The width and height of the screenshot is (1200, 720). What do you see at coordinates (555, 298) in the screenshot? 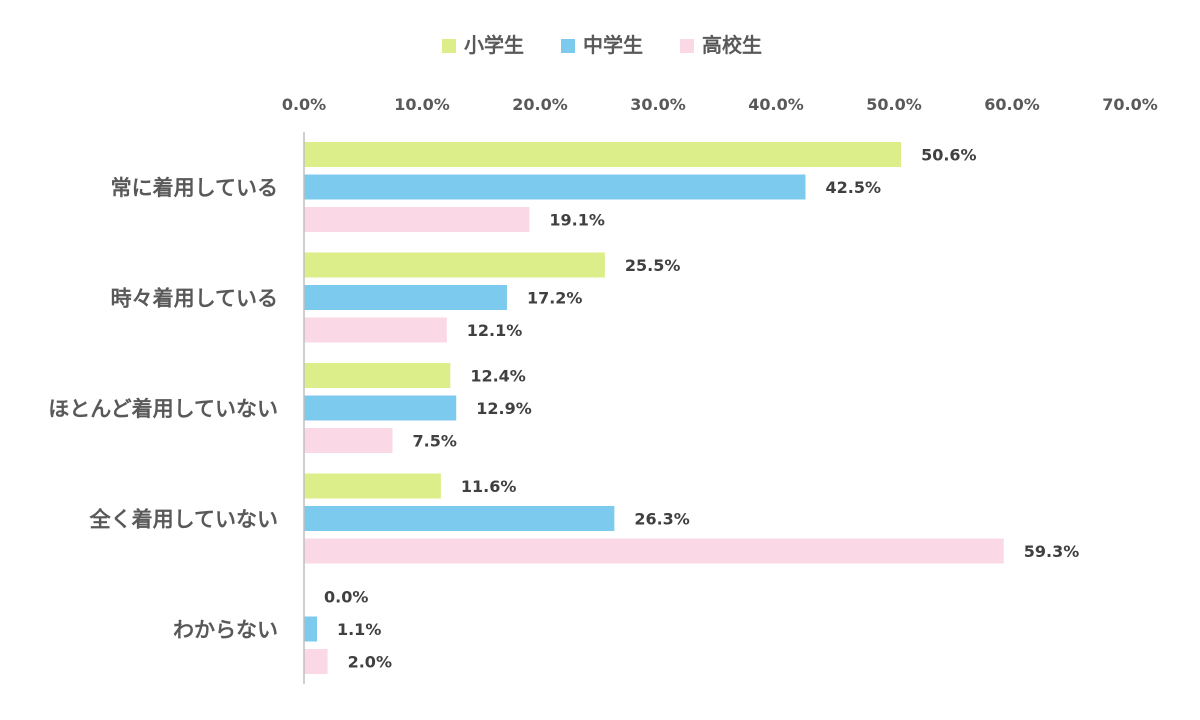
I see `data-label: 17.2%` at bounding box center [555, 298].